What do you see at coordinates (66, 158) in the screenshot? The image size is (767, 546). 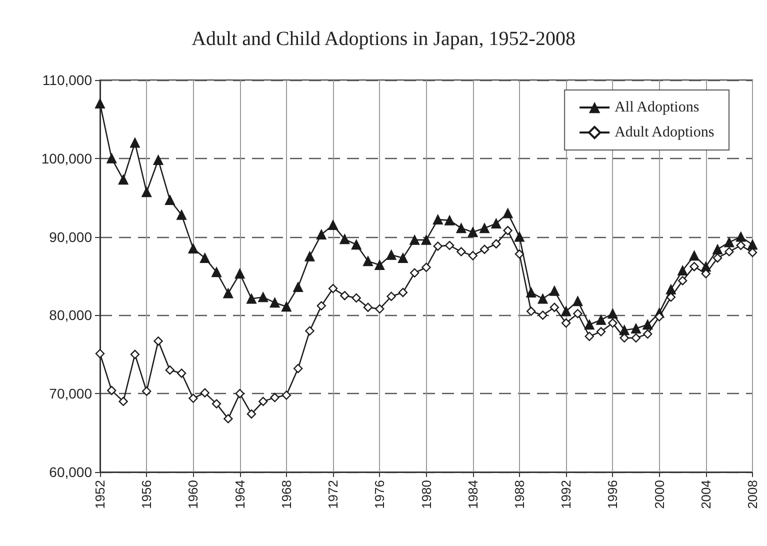 I see `y-tick-label: 100,000` at bounding box center [66, 158].